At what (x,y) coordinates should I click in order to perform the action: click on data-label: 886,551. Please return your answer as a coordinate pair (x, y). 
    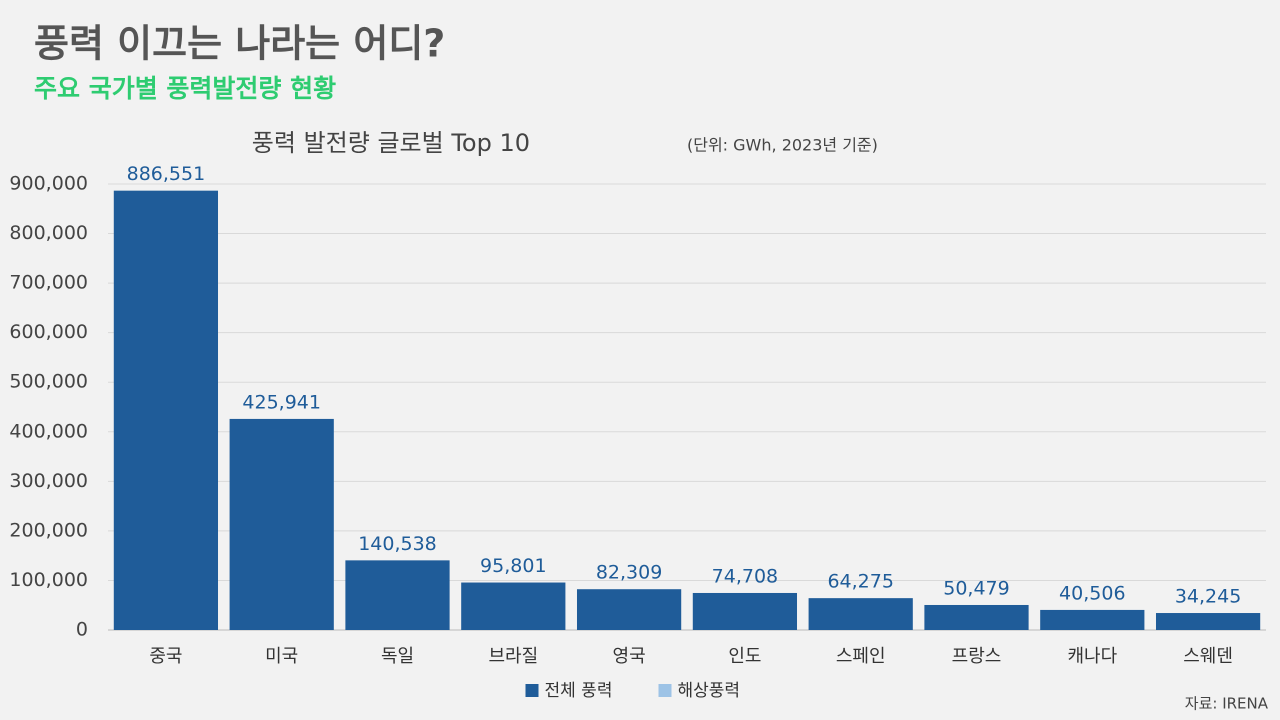
    Looking at the image, I should click on (166, 174).